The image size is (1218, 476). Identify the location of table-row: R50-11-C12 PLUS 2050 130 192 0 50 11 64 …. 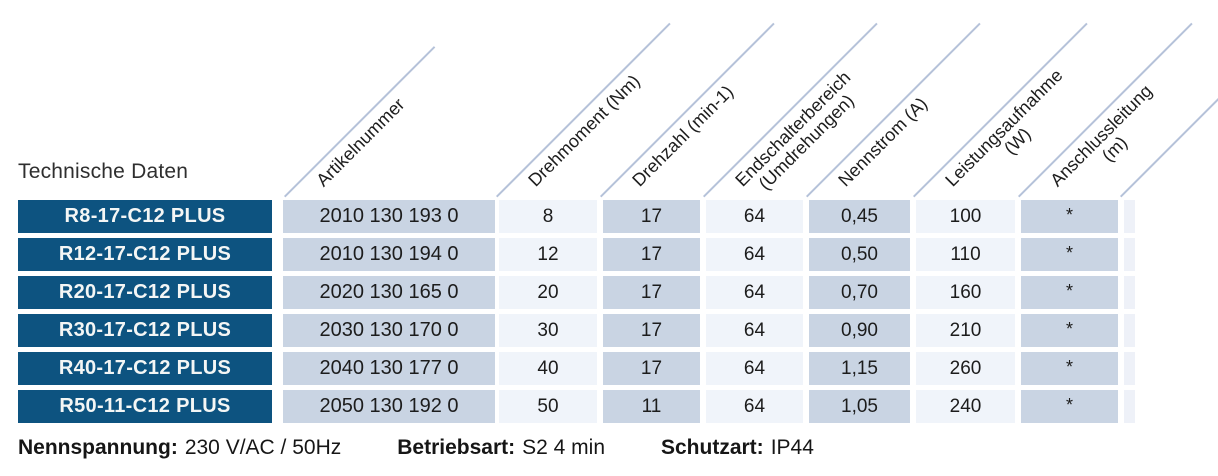
(609, 406).